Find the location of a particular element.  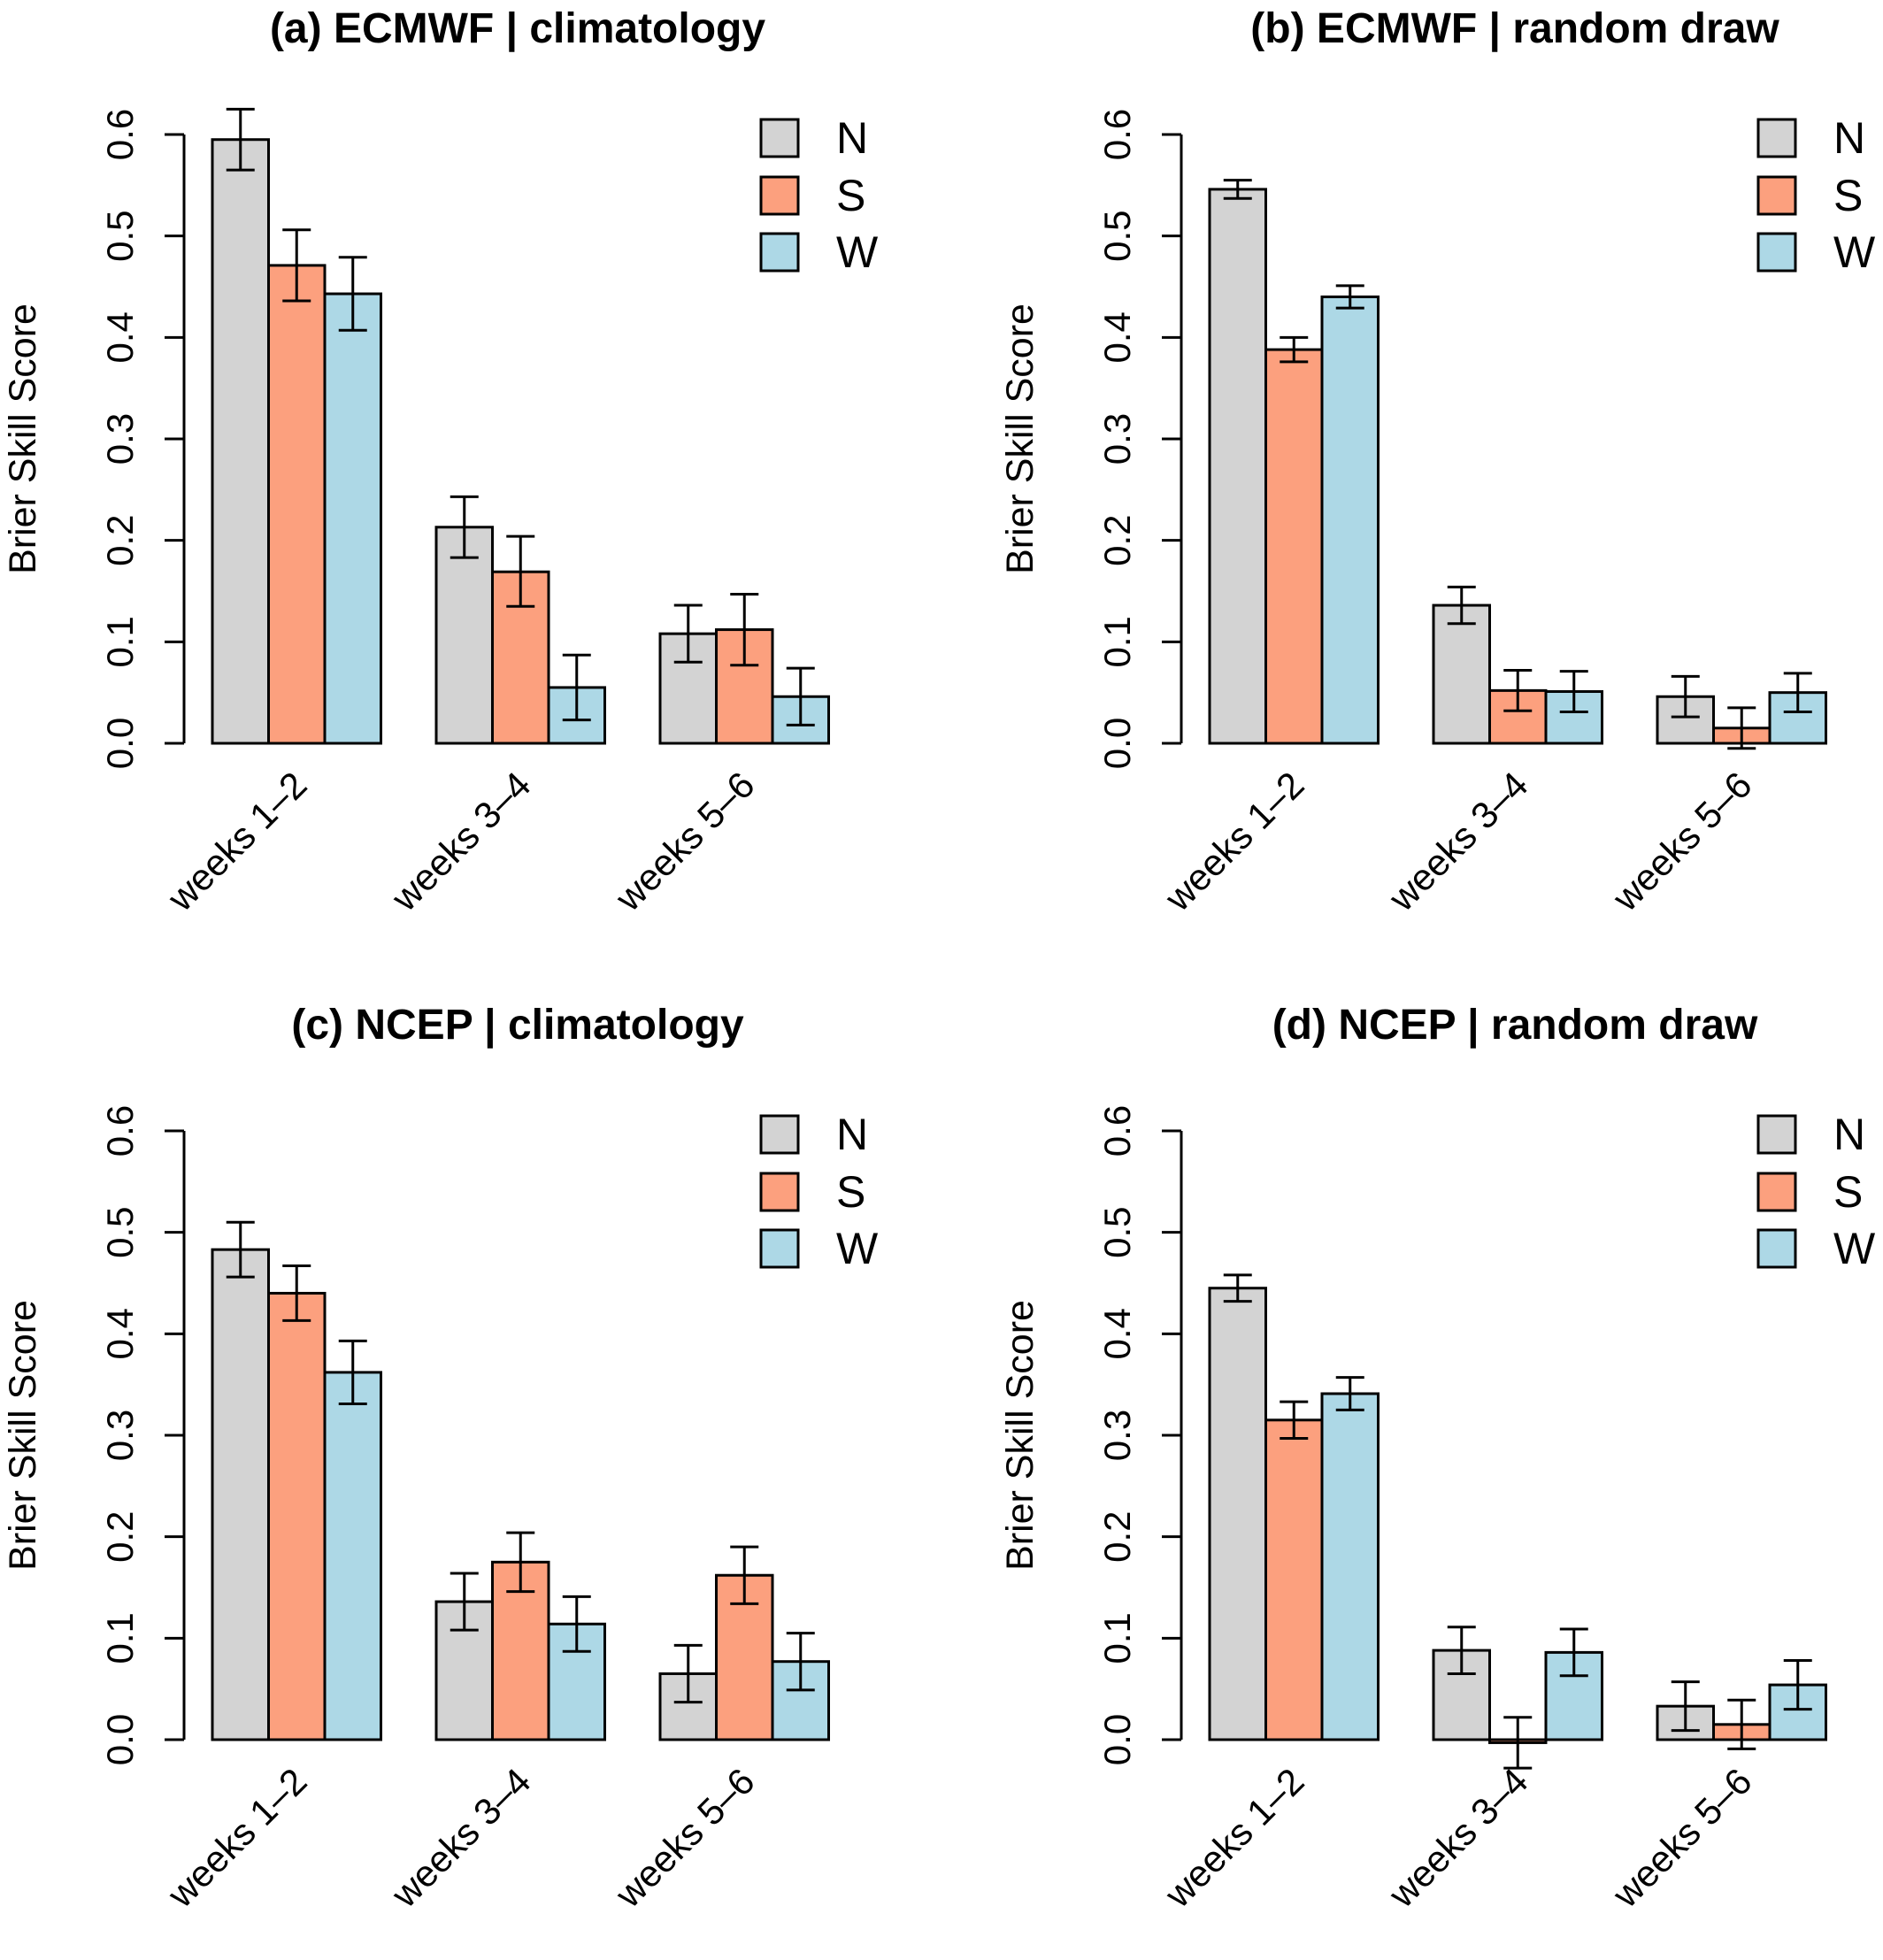

chart-title: (a) ECMWF | climatology is located at coordinates (517, 28).